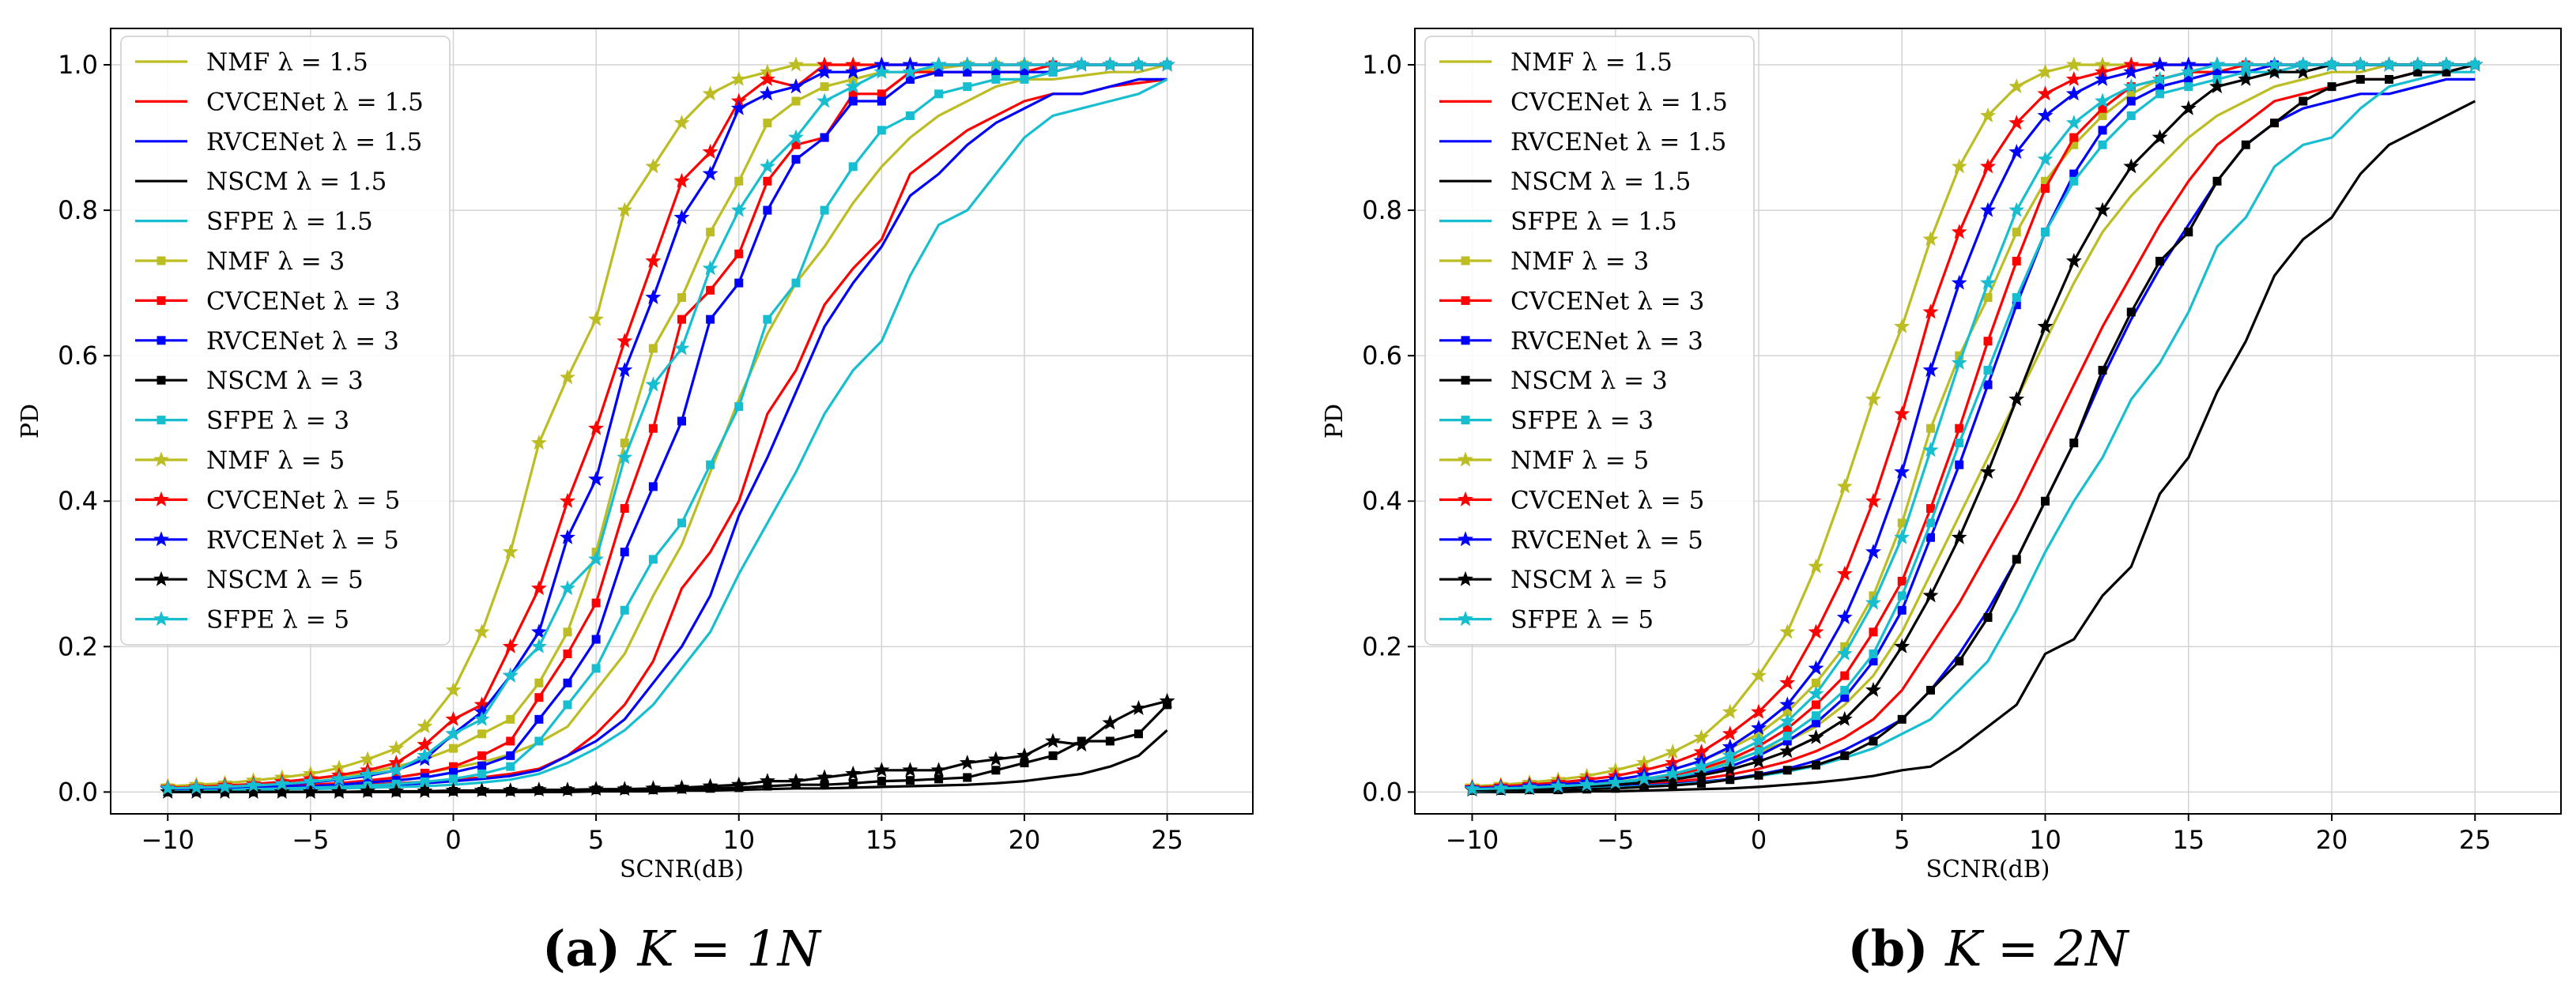  I want to click on legend-entry: SFPE λ = 5, so click(1546, 620).